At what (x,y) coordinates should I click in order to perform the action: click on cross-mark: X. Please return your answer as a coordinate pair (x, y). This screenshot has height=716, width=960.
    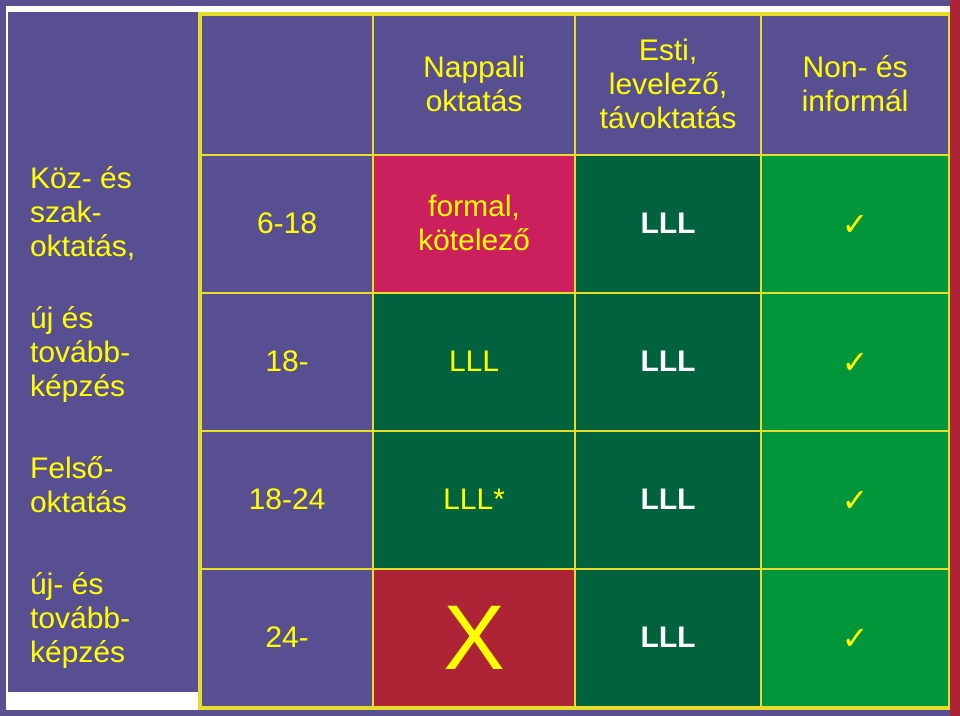
    Looking at the image, I should click on (474, 638).